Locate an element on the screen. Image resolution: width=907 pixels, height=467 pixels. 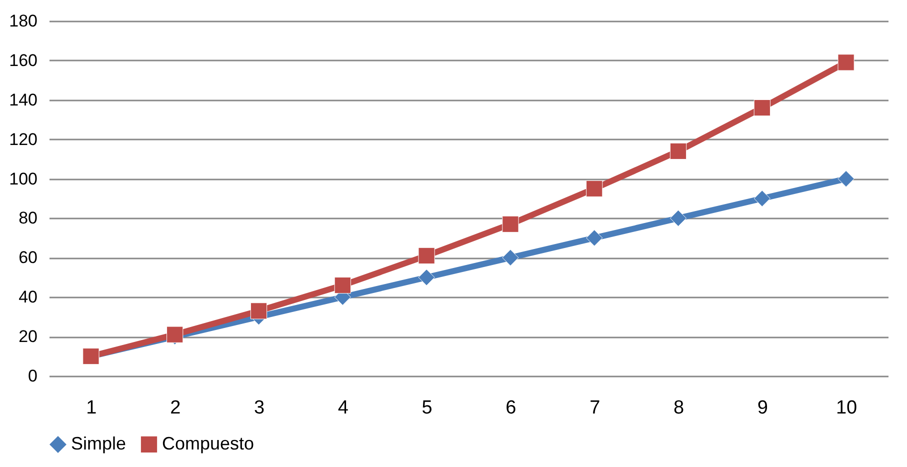
y-tick-label: 120 is located at coordinates (23, 139).